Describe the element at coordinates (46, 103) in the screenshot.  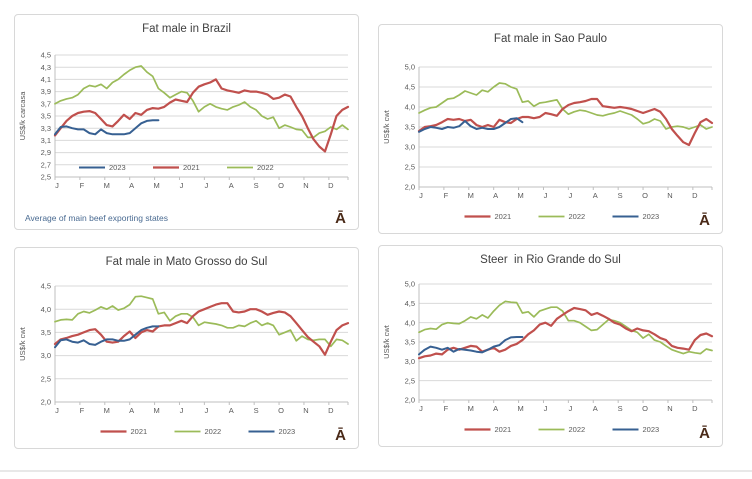
I see `svg-text: 3,7` at that location.